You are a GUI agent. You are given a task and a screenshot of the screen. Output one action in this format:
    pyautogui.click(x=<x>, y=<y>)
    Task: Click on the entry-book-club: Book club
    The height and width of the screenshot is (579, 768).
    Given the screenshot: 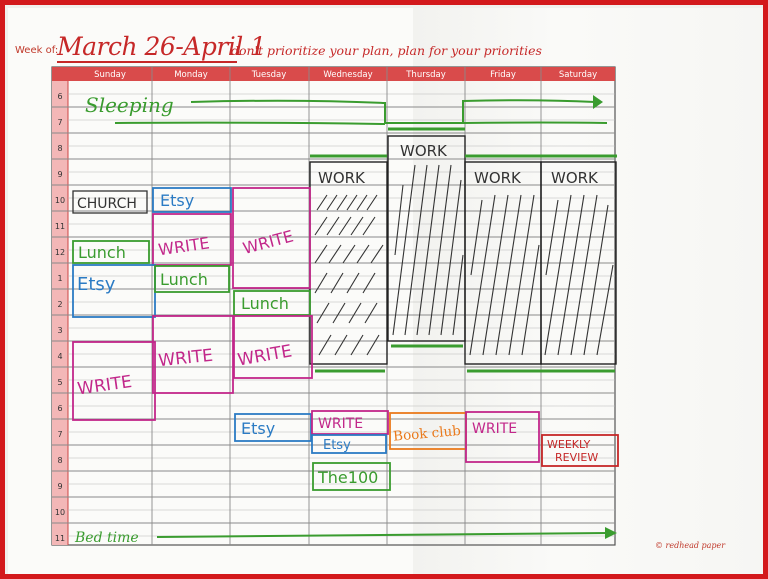 What is the action you would take?
    pyautogui.click(x=427, y=434)
    